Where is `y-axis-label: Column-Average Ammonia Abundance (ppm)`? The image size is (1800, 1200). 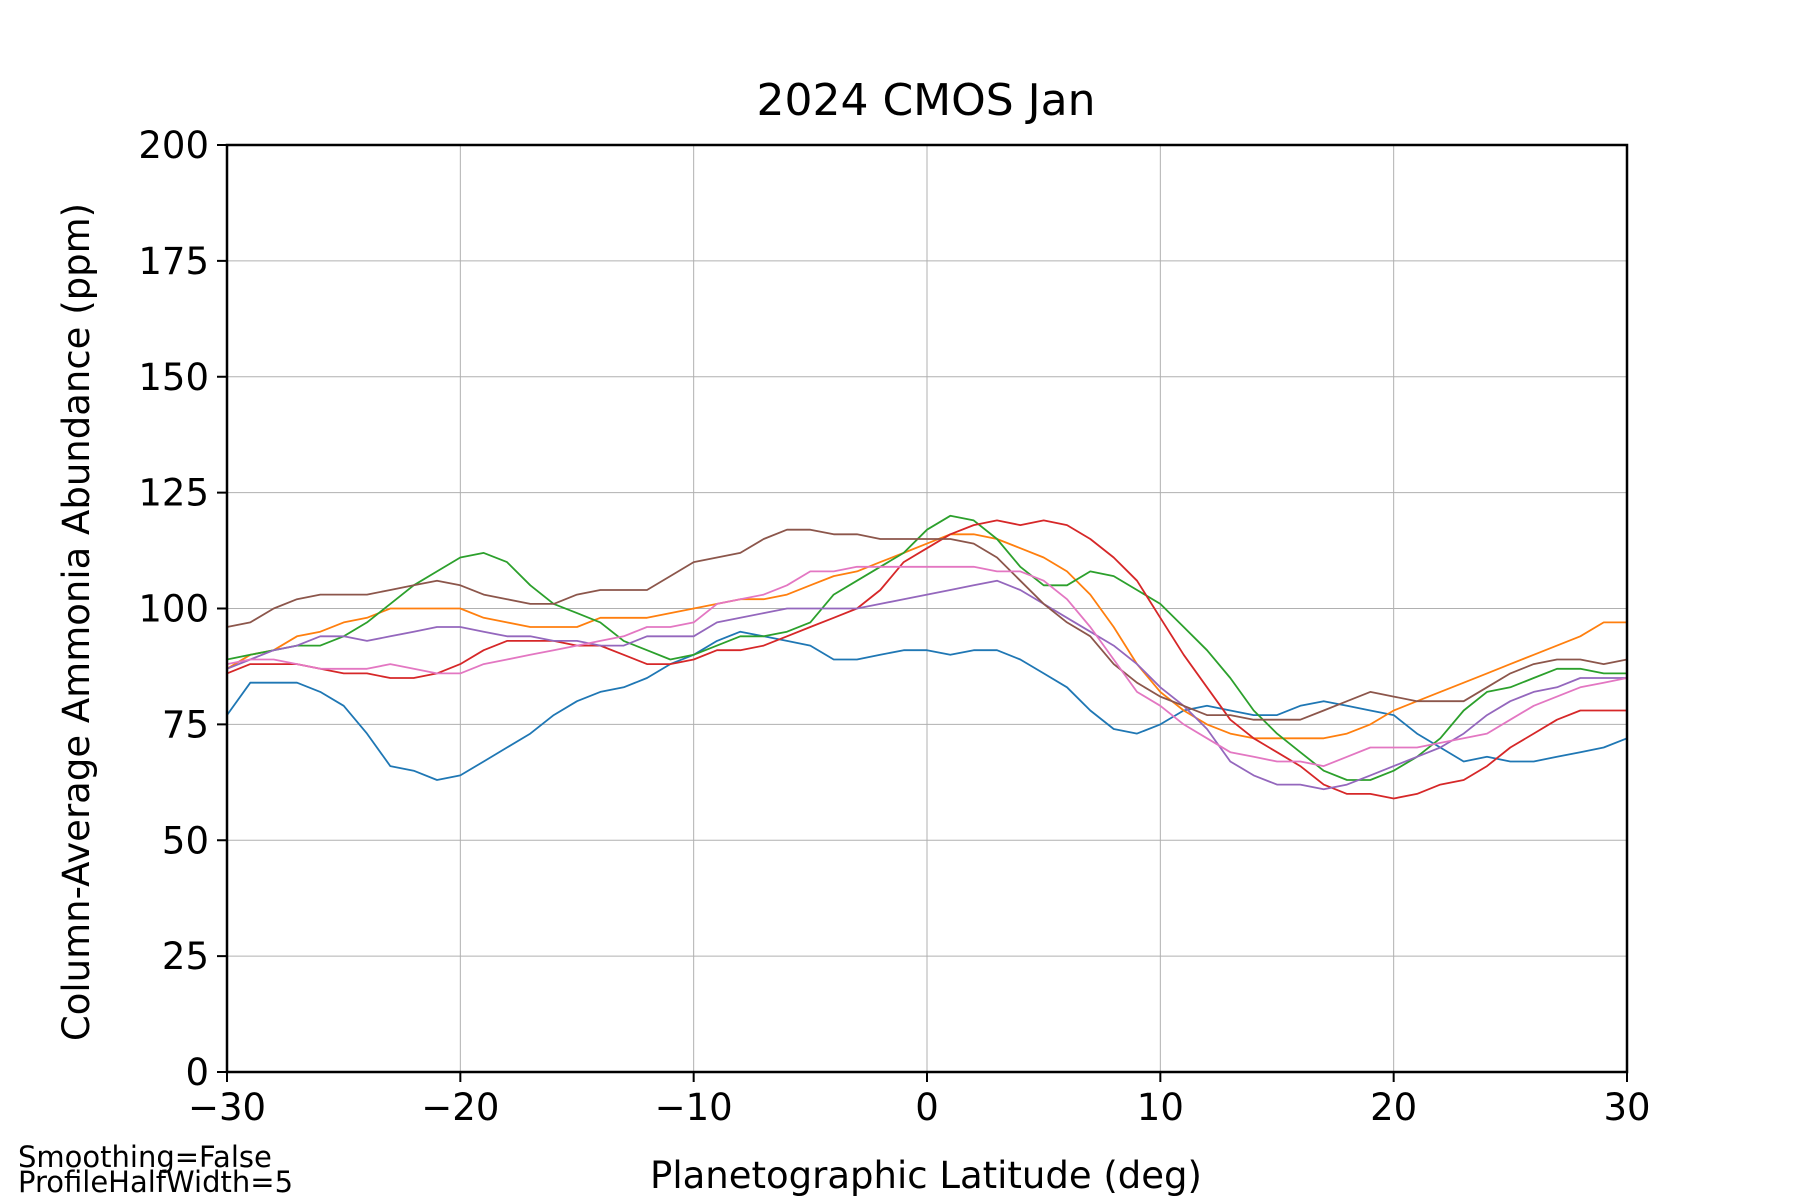 y-axis-label: Column-Average Ammonia Abundance (ppm) is located at coordinates (76, 622).